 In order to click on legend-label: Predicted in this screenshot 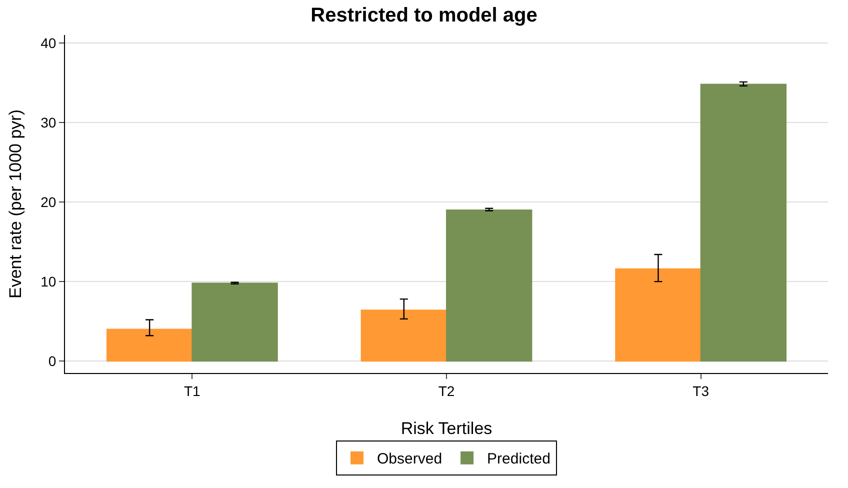, I will do `click(518, 459)`.